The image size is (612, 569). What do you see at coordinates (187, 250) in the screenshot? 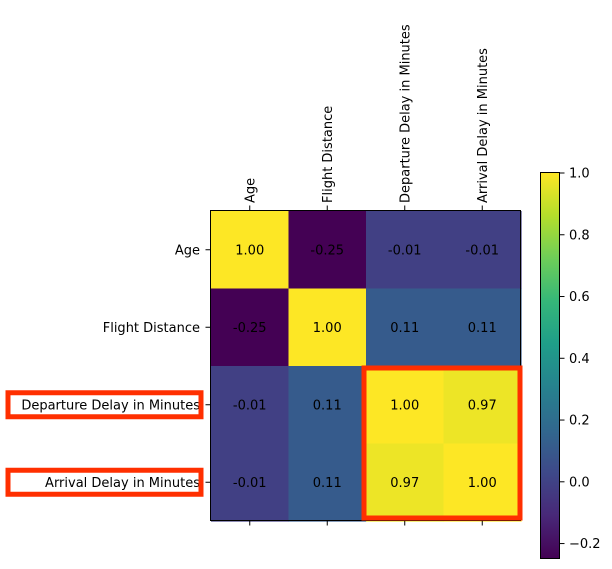
I see `y-tick-label: Age` at bounding box center [187, 250].